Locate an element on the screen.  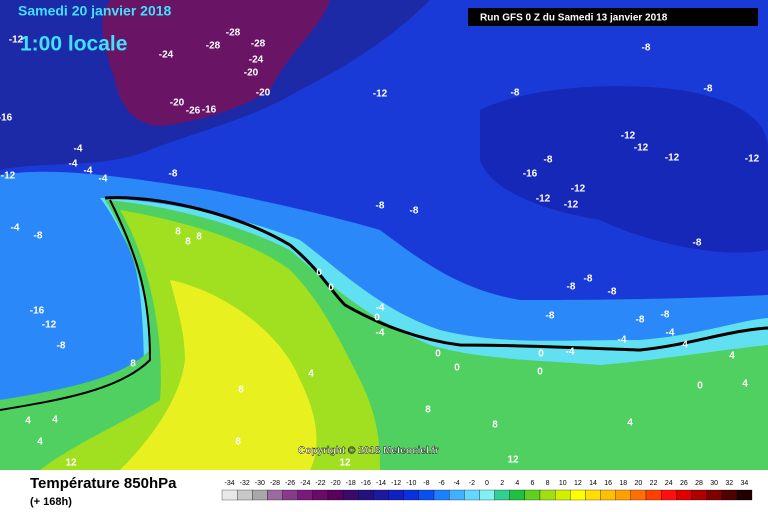
isotherm-label: -28 is located at coordinates (258, 44).